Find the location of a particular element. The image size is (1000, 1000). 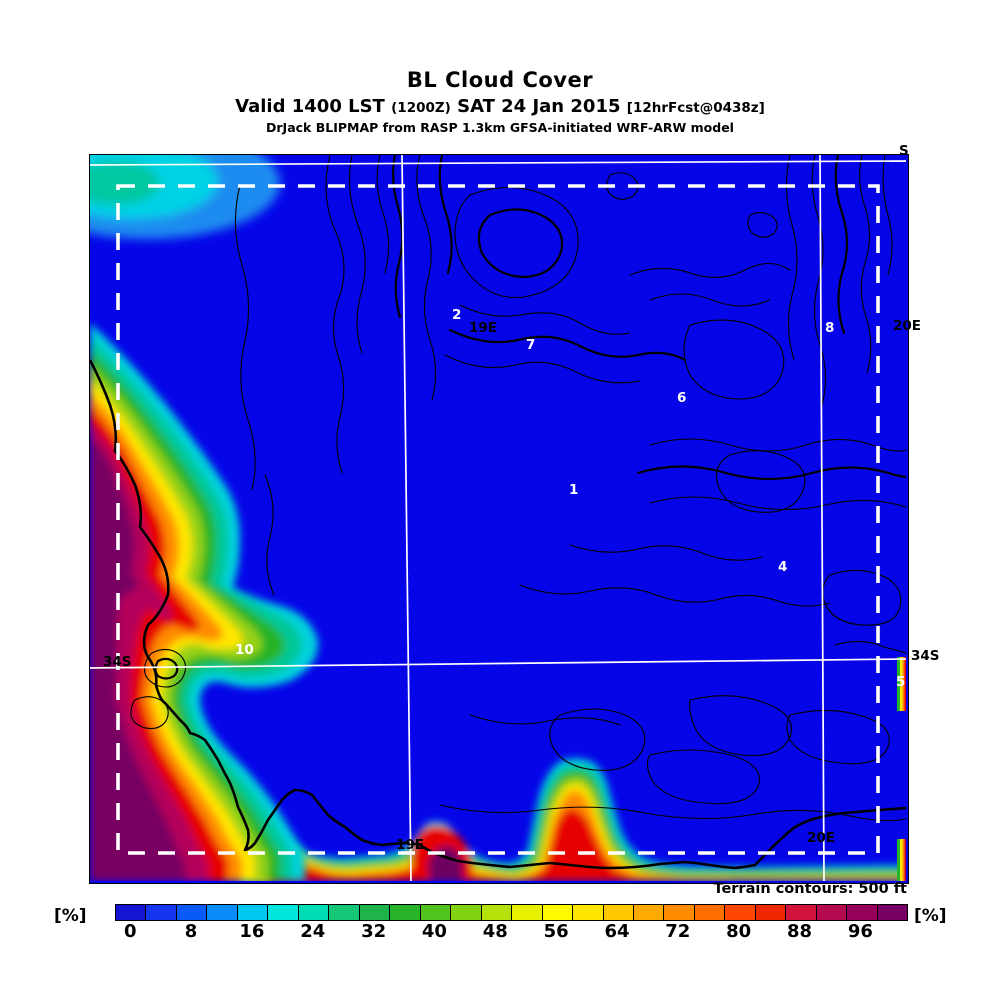

colorbar-tick-0: 0 is located at coordinates (130, 931).